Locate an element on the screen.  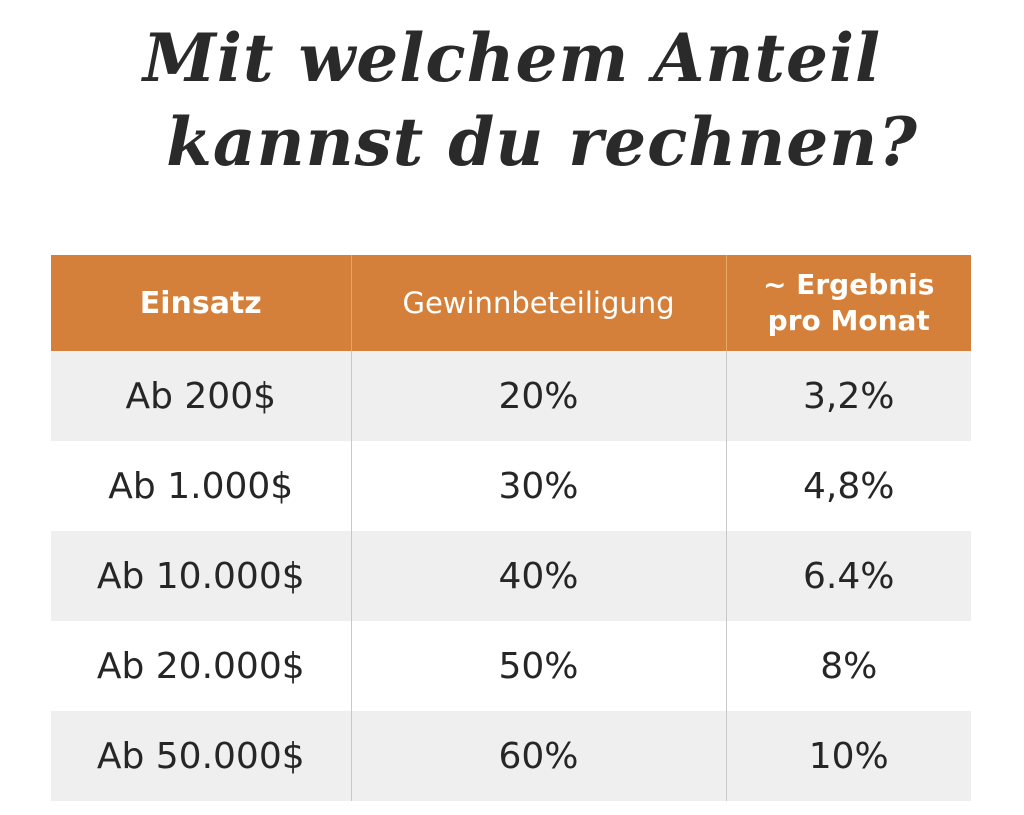
table-row: Ab 10.000$ 40% 6.4% is located at coordinates (511, 576).